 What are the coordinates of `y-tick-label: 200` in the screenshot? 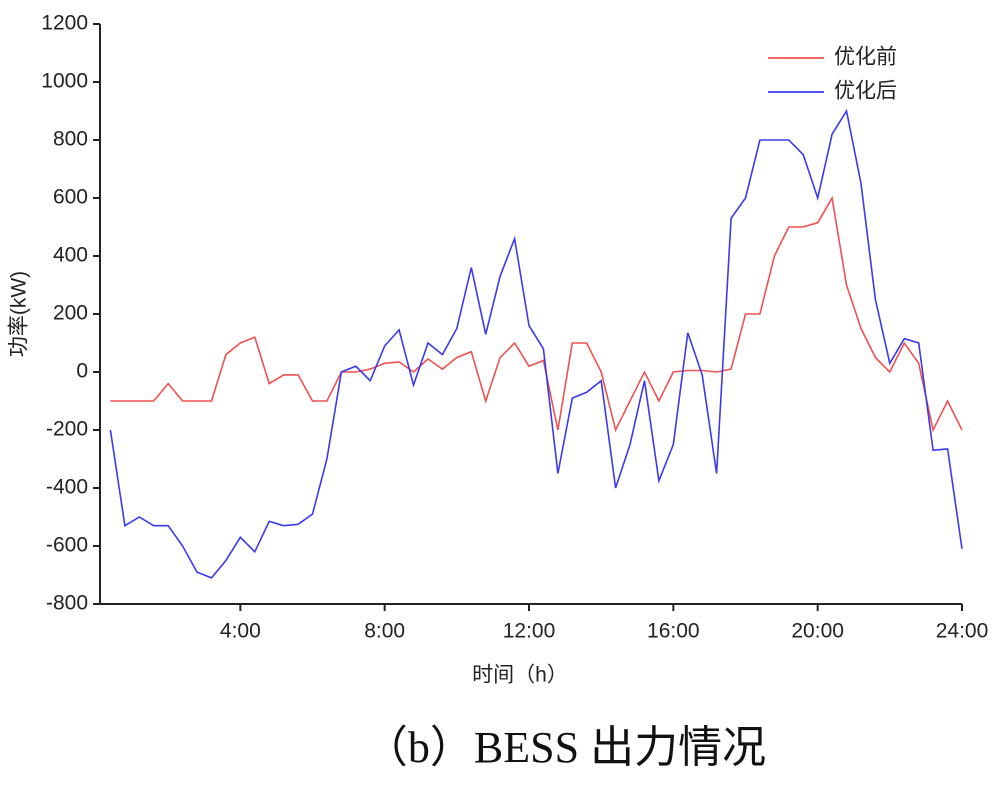 It's located at (70, 313).